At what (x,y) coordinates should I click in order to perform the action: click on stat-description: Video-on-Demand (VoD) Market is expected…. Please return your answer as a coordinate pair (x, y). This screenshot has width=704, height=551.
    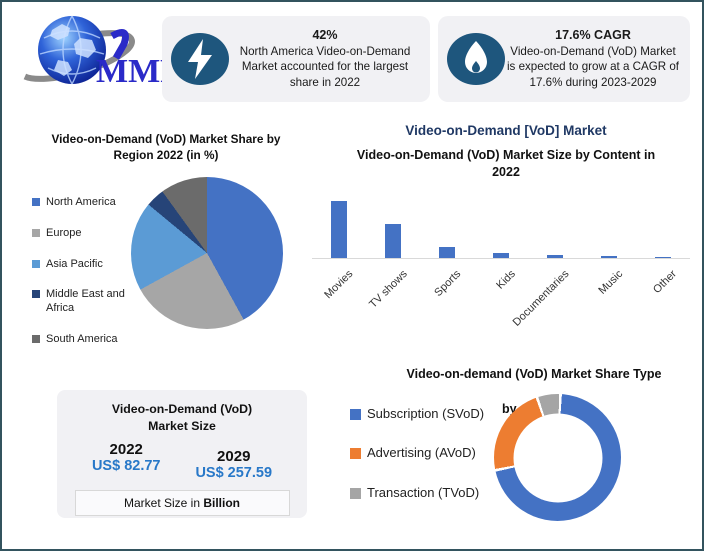
    Looking at the image, I should click on (593, 67).